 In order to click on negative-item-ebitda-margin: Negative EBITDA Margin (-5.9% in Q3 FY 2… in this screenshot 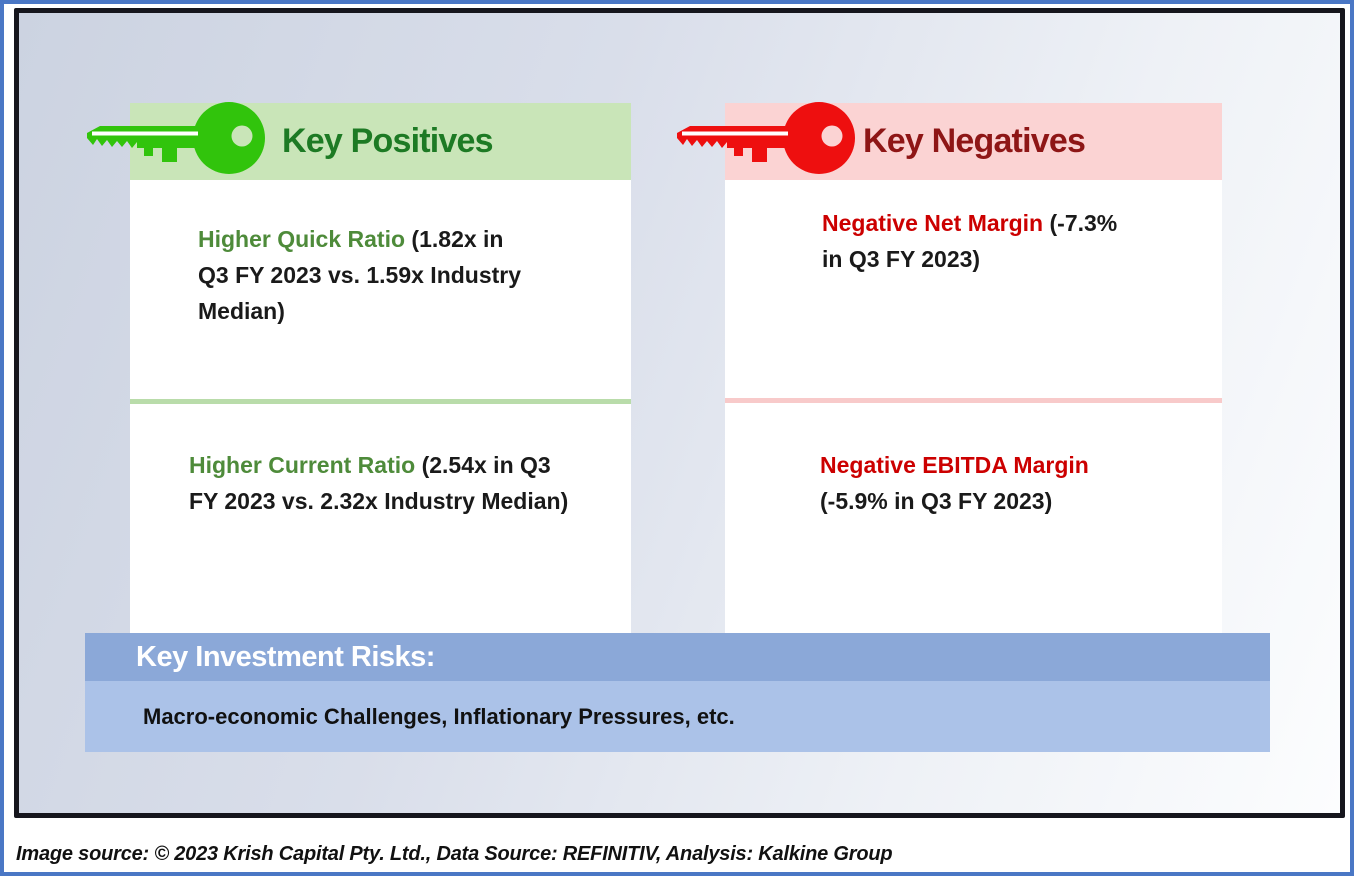, I will do `click(975, 483)`.